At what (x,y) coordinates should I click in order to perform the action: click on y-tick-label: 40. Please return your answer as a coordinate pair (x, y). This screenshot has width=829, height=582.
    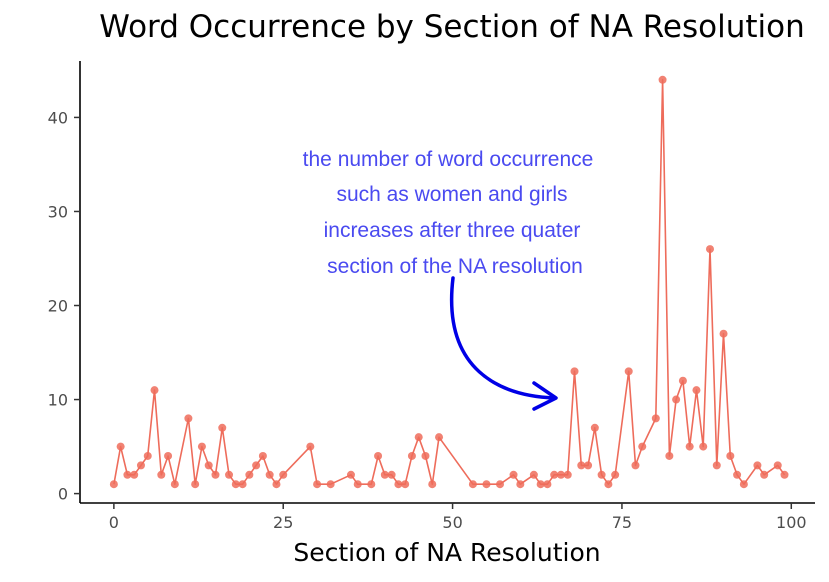
    Looking at the image, I should click on (58, 117).